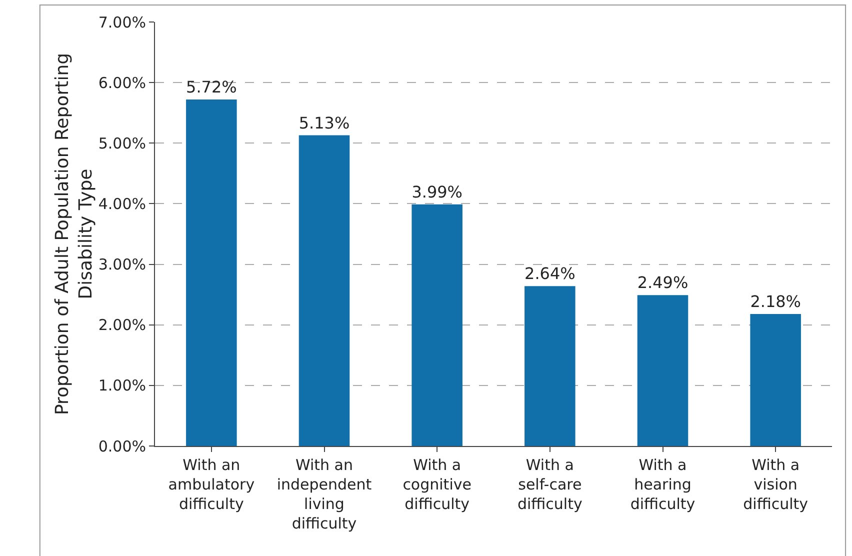 The width and height of the screenshot is (852, 556). What do you see at coordinates (122, 22) in the screenshot?
I see `y-tick-label: 7.00%` at bounding box center [122, 22].